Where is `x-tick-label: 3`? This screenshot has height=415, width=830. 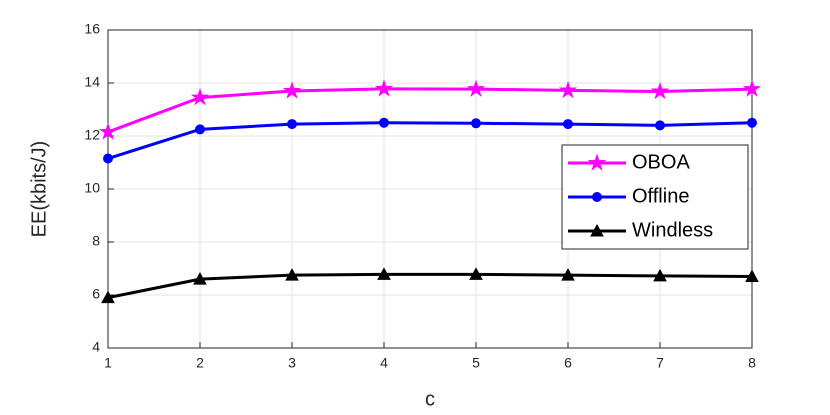 x-tick-label: 3 is located at coordinates (292, 363).